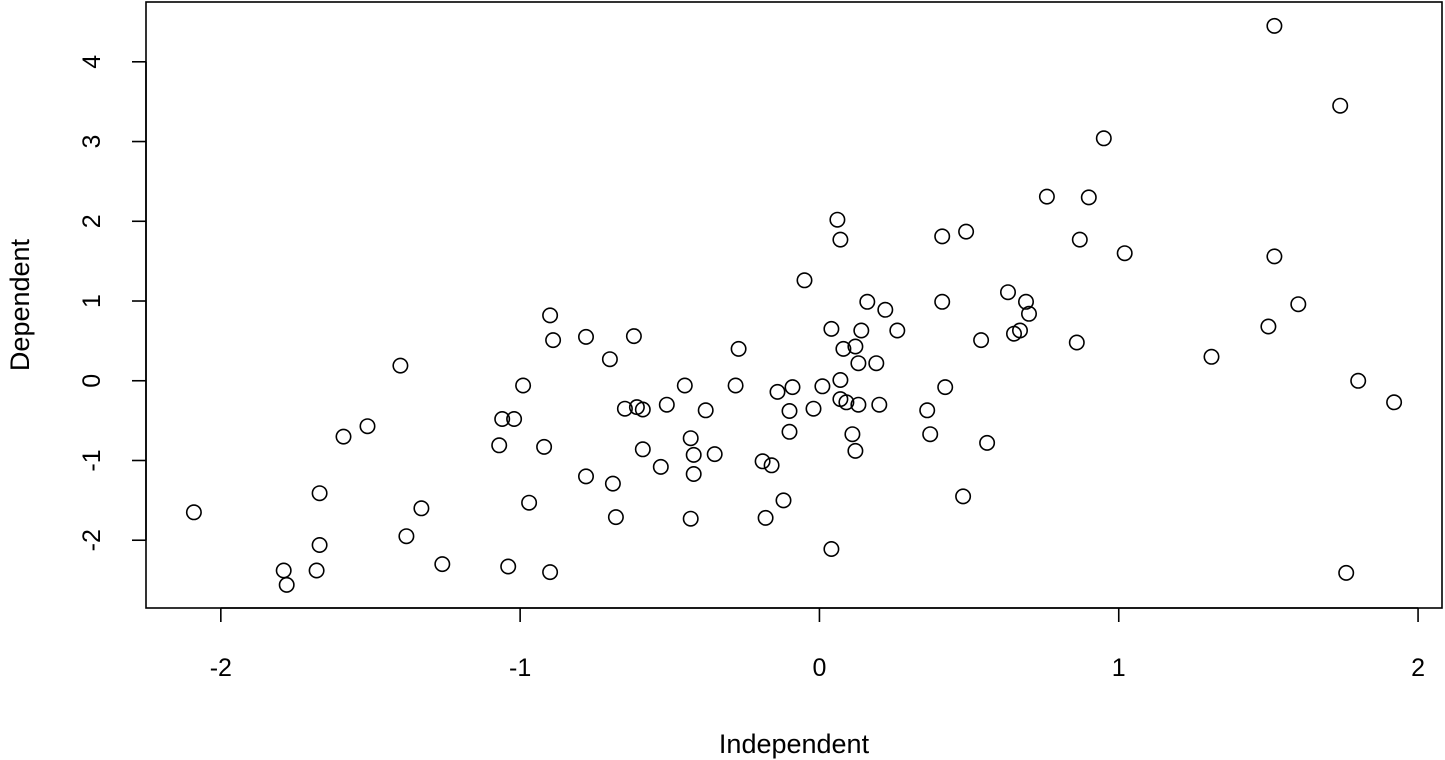 The image size is (1445, 760). I want to click on y-axis: -2 -1 0 1 2 3 4, so click(112, 303).